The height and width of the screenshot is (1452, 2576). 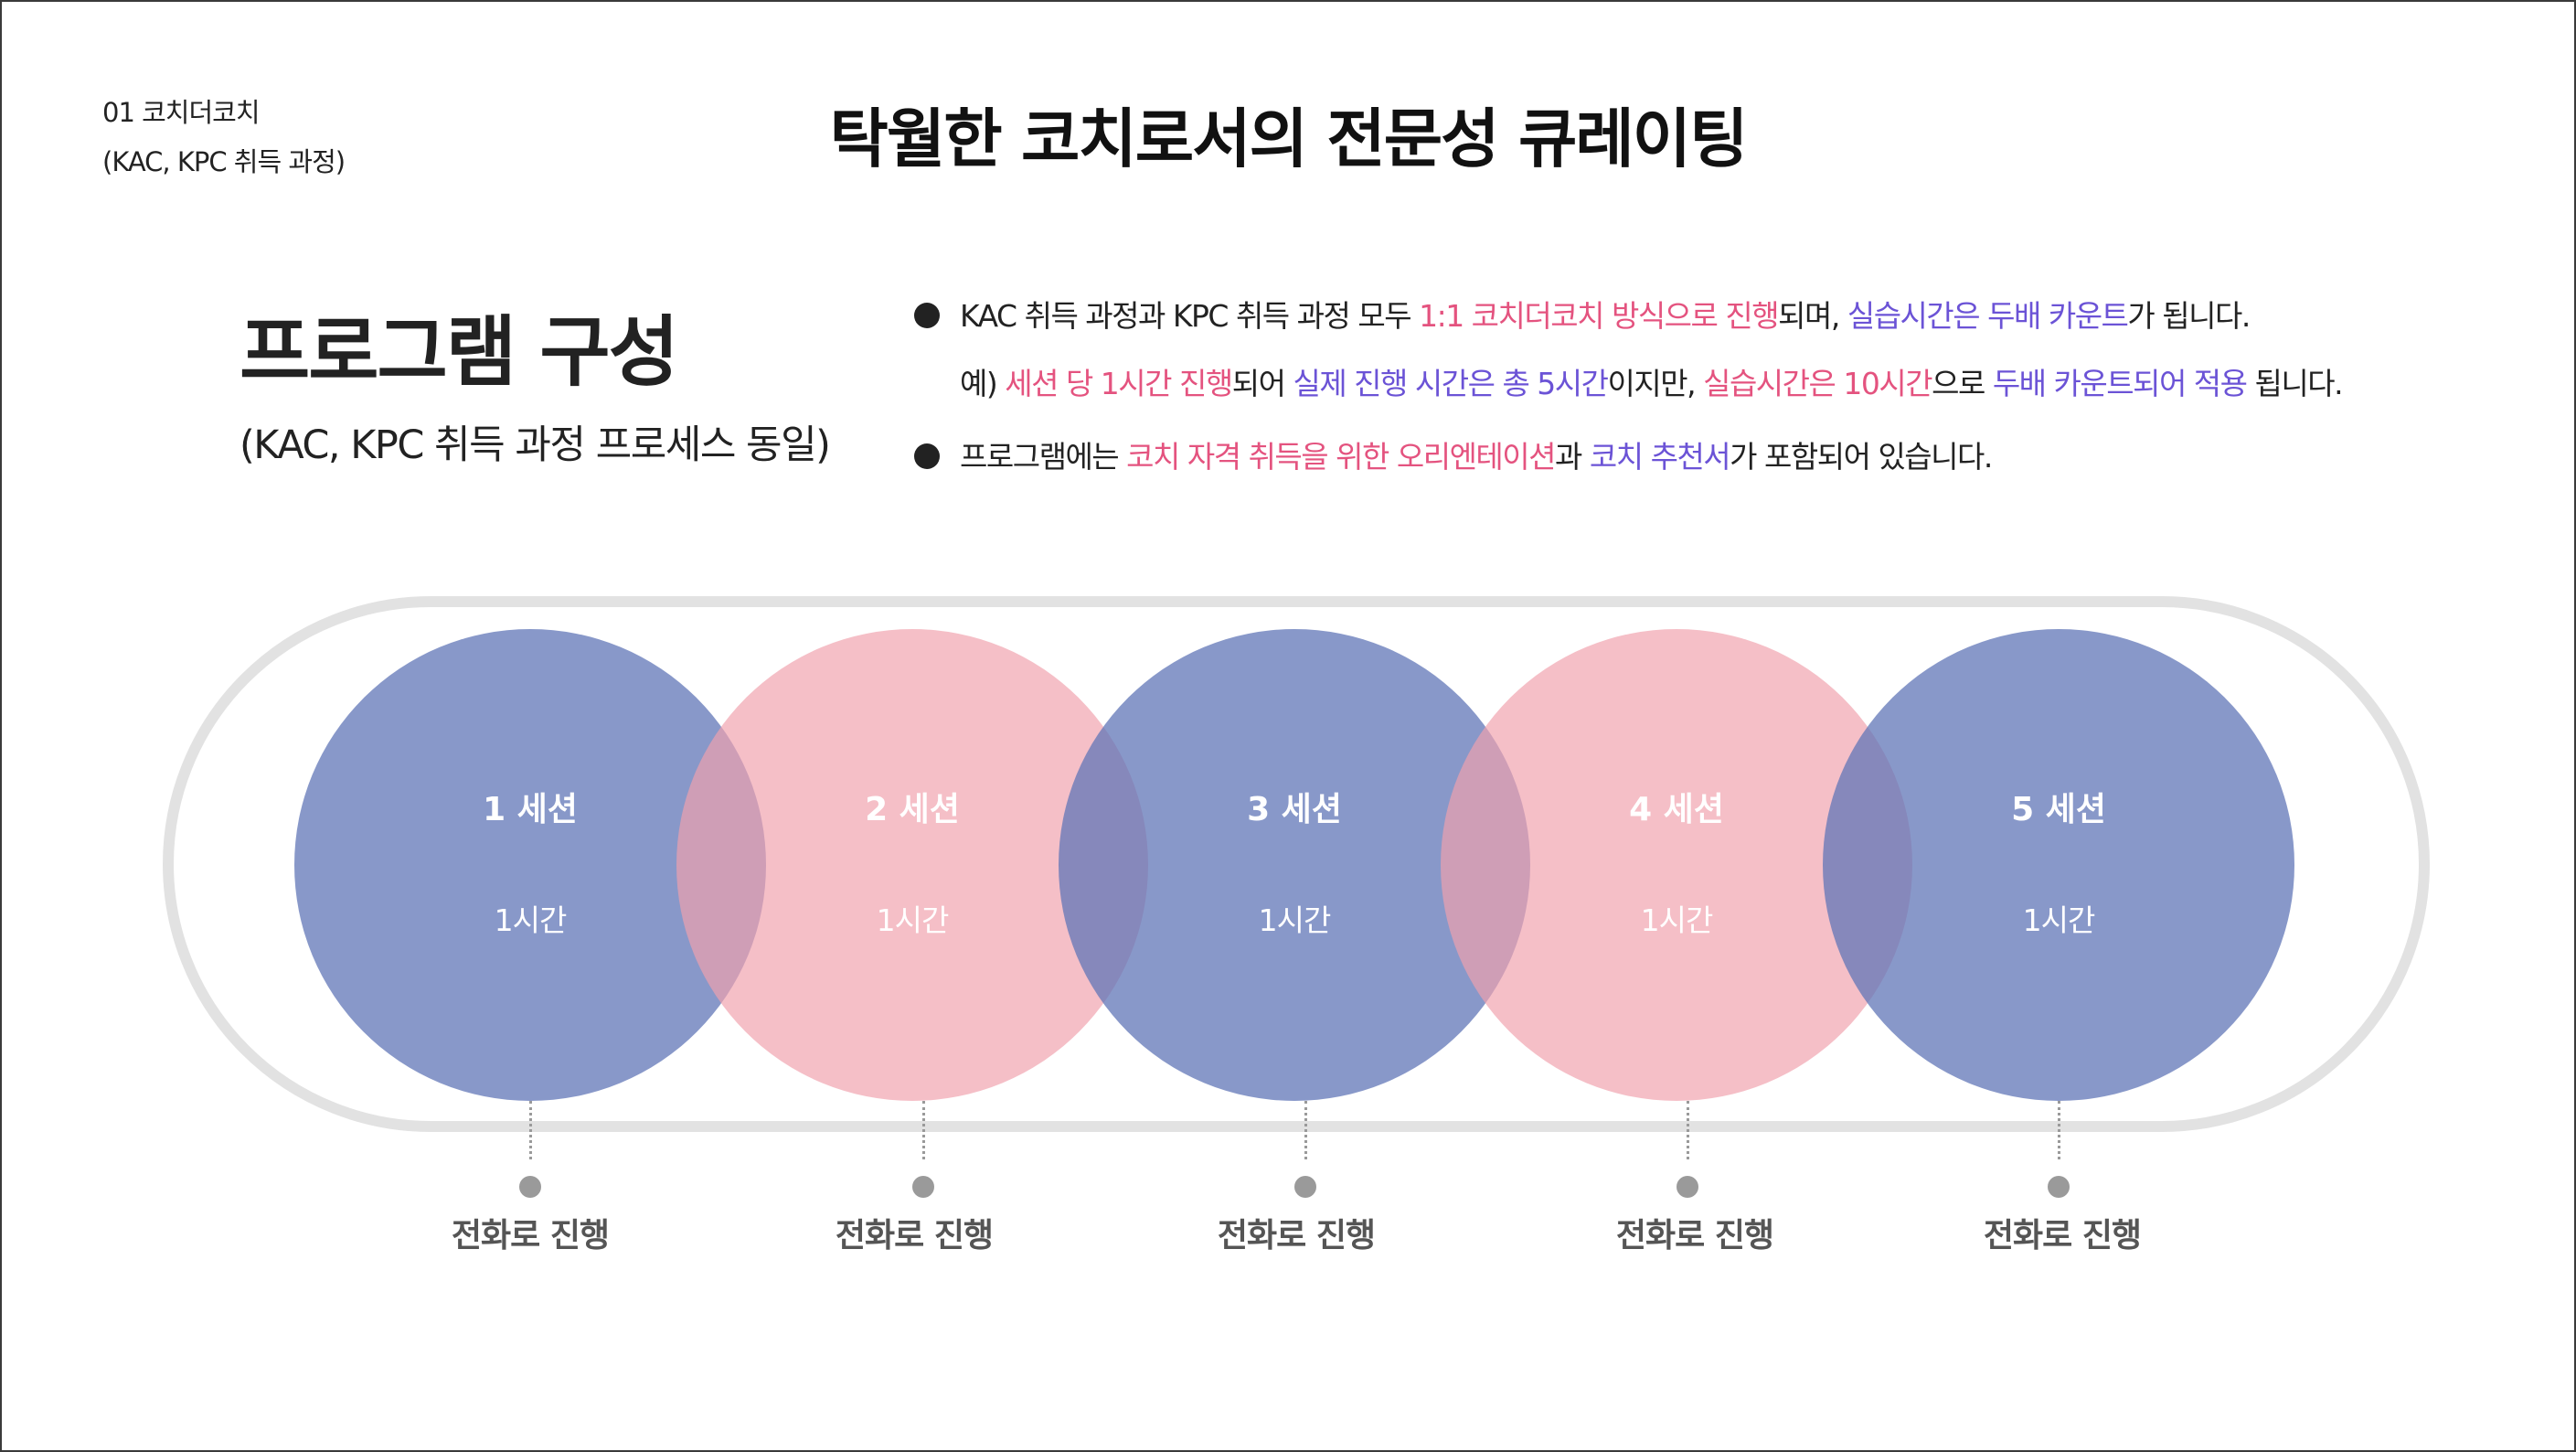 What do you see at coordinates (530, 809) in the screenshot?
I see `session-title-1: 1 세션` at bounding box center [530, 809].